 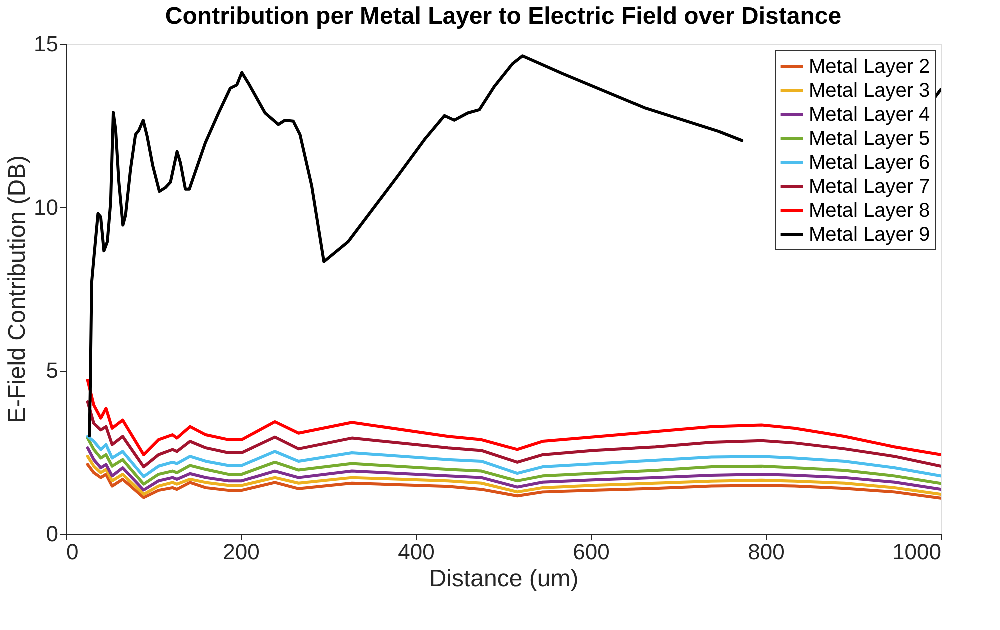 I want to click on y-tick-label: 10, so click(x=46, y=207).